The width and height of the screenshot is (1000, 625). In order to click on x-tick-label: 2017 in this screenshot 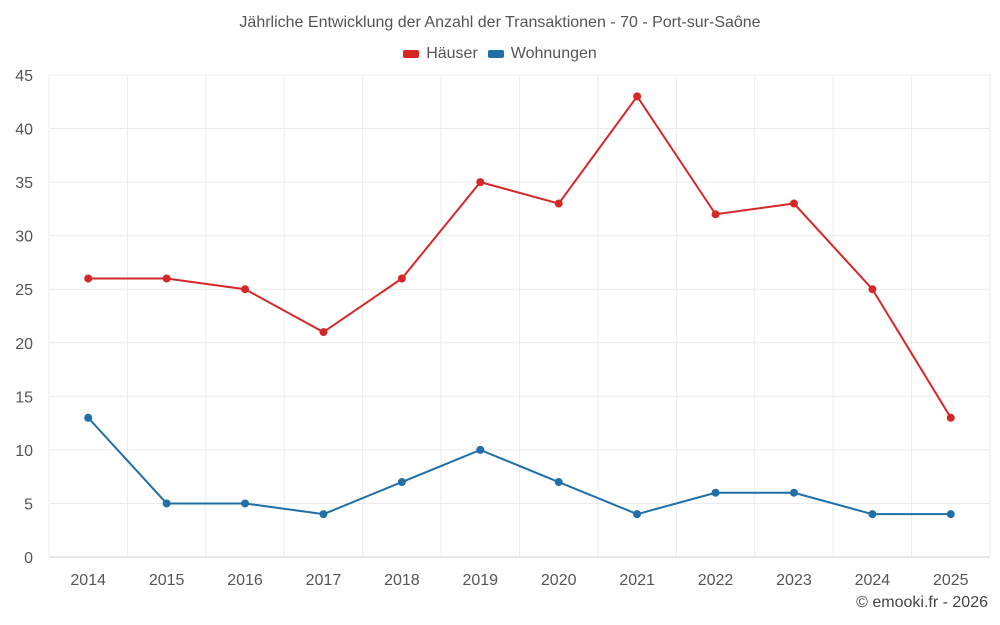, I will do `click(324, 580)`.